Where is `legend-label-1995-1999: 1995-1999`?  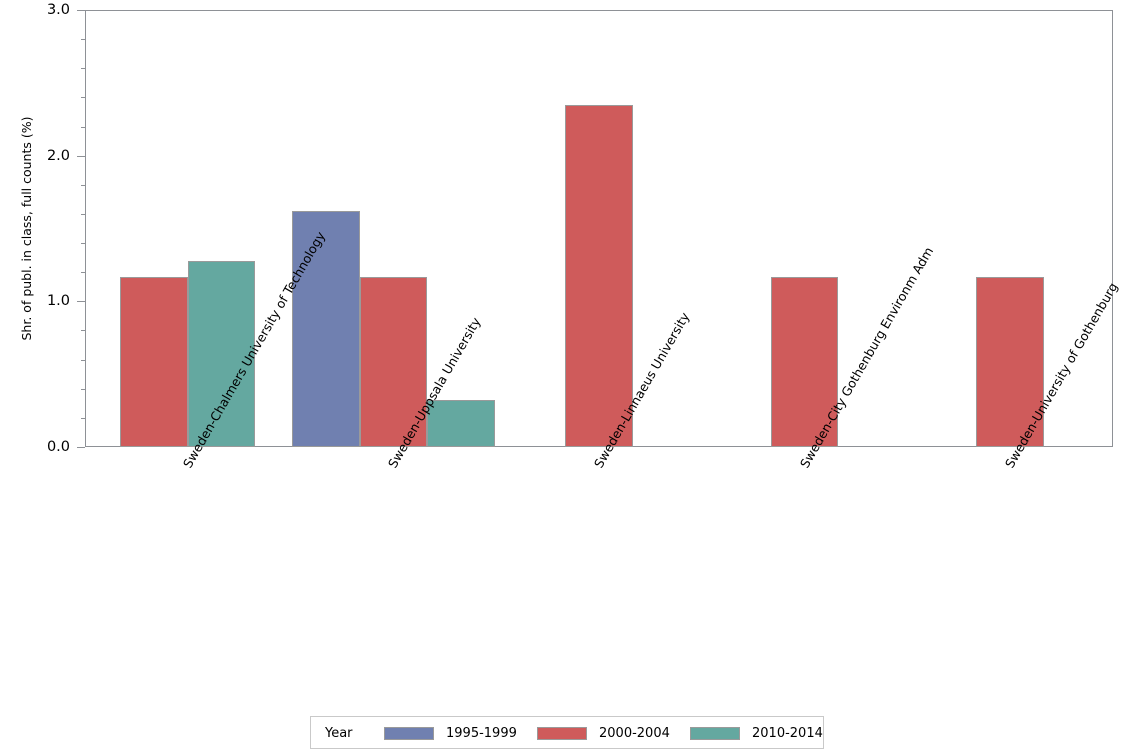
legend-label-1995-1999: 1995-1999 is located at coordinates (481, 733).